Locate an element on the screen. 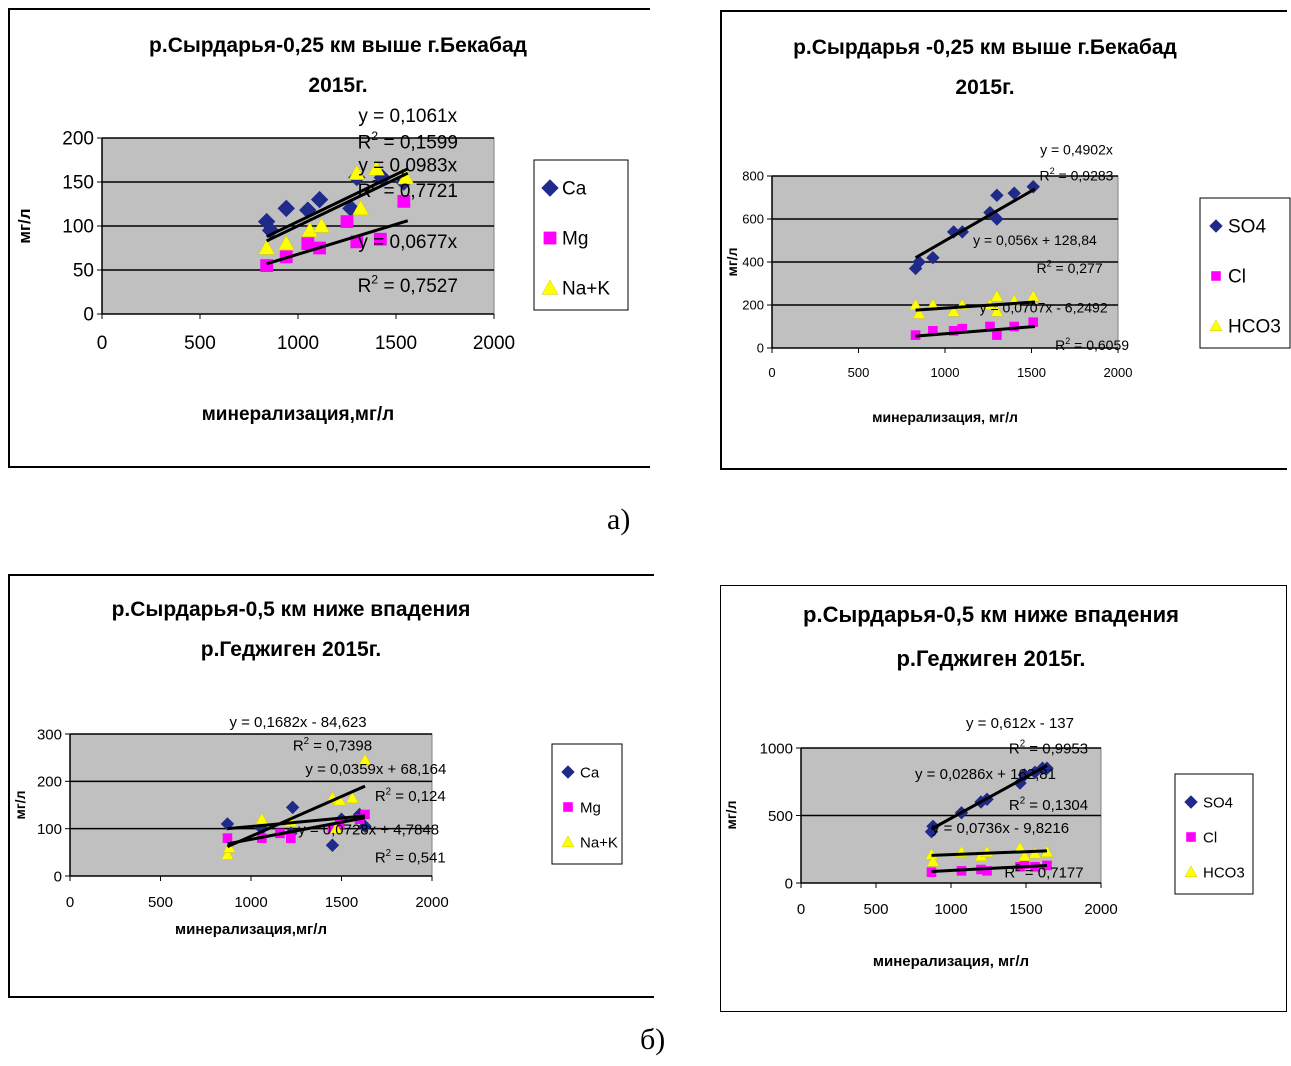 The width and height of the screenshot is (1291, 1066). chart-title-line: р.Геджиген 2015г. is located at coordinates (291, 649).